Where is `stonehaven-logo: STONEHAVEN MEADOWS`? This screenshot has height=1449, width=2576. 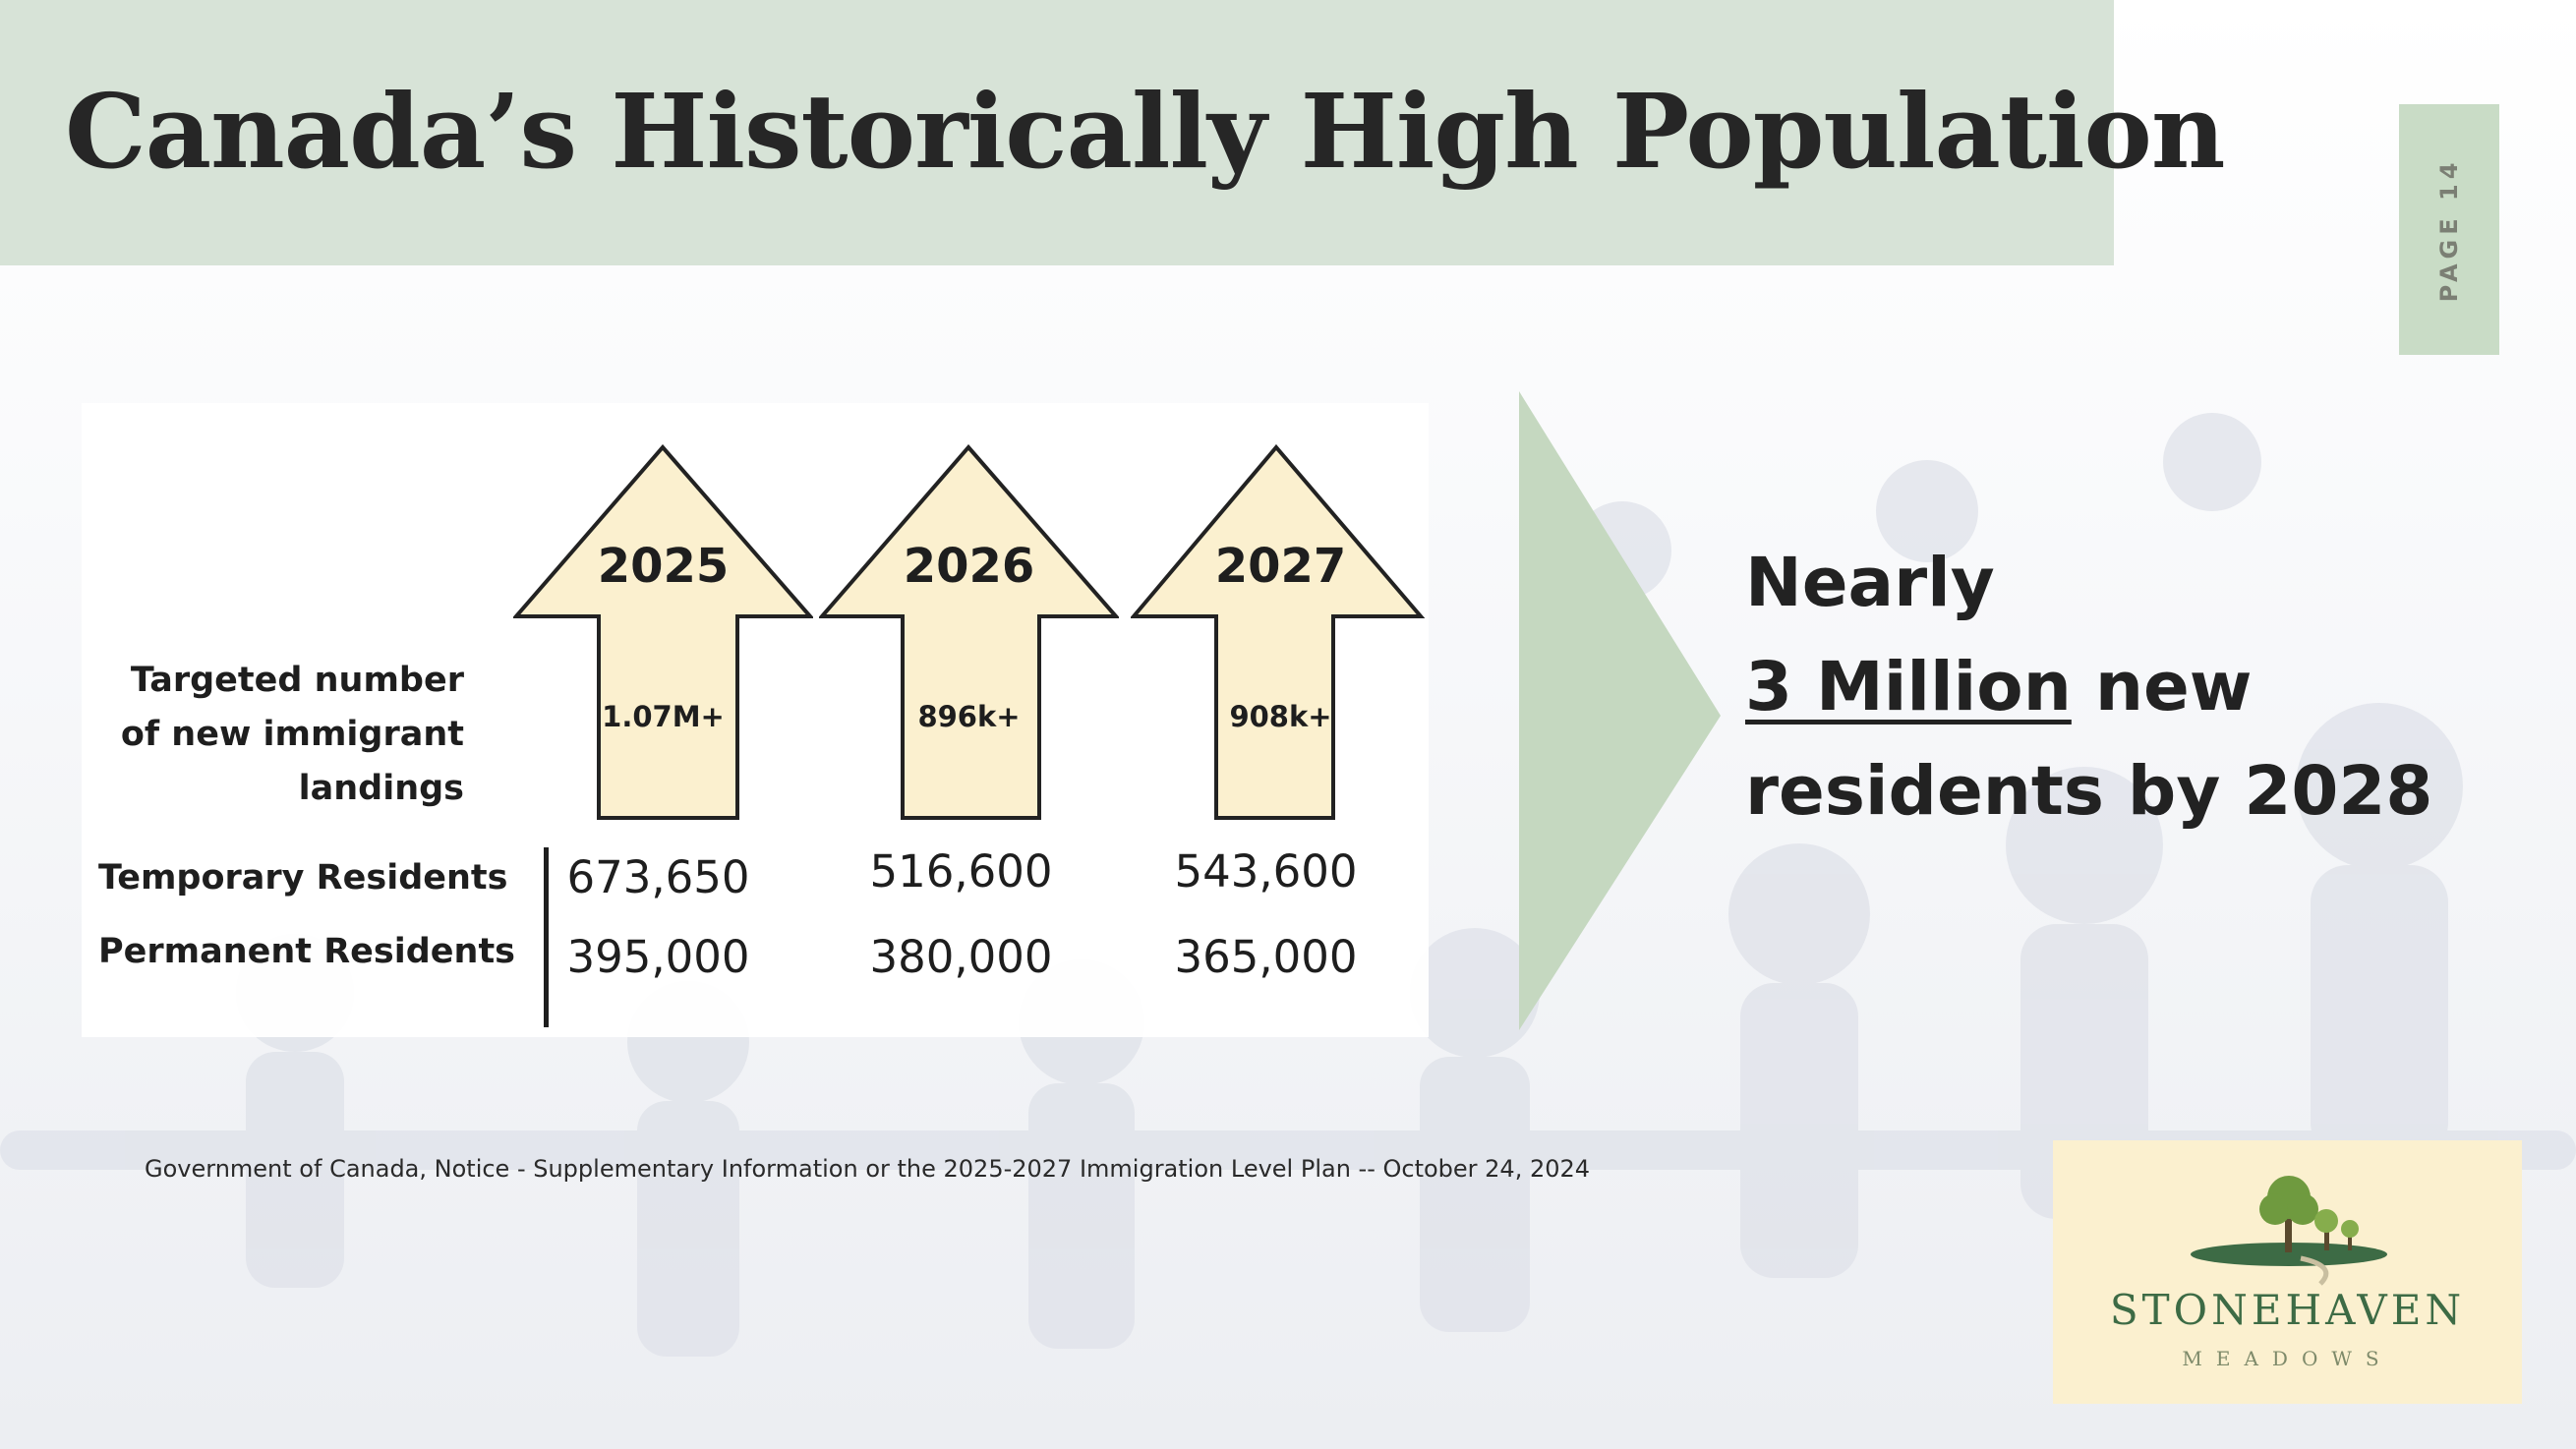
stonehaven-logo: STONEHAVEN MEADOWS is located at coordinates (2287, 1272).